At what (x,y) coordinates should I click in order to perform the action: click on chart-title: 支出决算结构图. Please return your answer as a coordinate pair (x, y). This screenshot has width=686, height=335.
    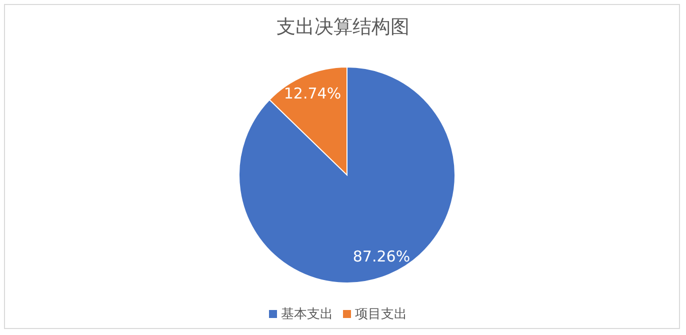
    Looking at the image, I should click on (343, 27).